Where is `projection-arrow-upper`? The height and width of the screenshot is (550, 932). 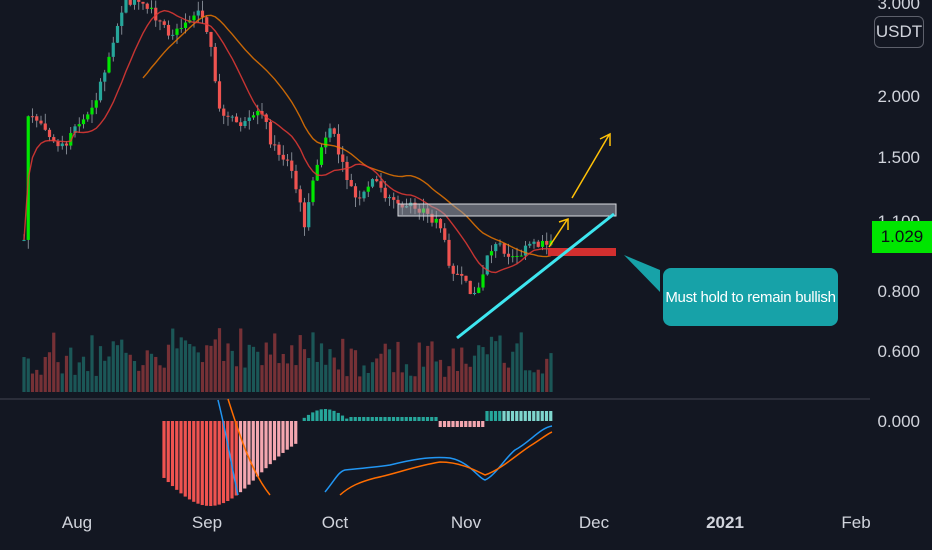 projection-arrow-upper is located at coordinates (591, 165).